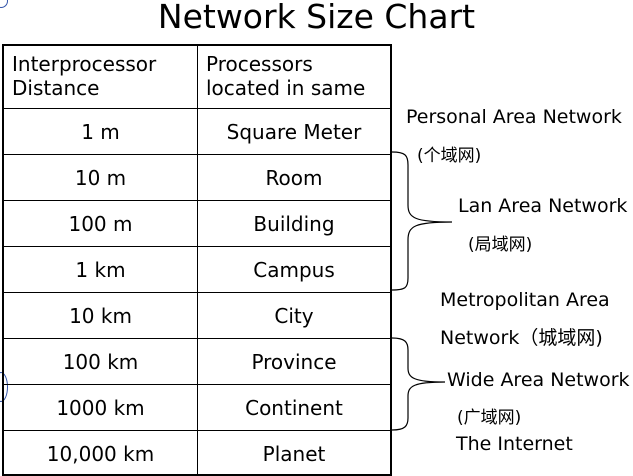 The height and width of the screenshot is (476, 633). What do you see at coordinates (449, 156) in the screenshot?
I see `pan-cn-label: (个域网)` at bounding box center [449, 156].